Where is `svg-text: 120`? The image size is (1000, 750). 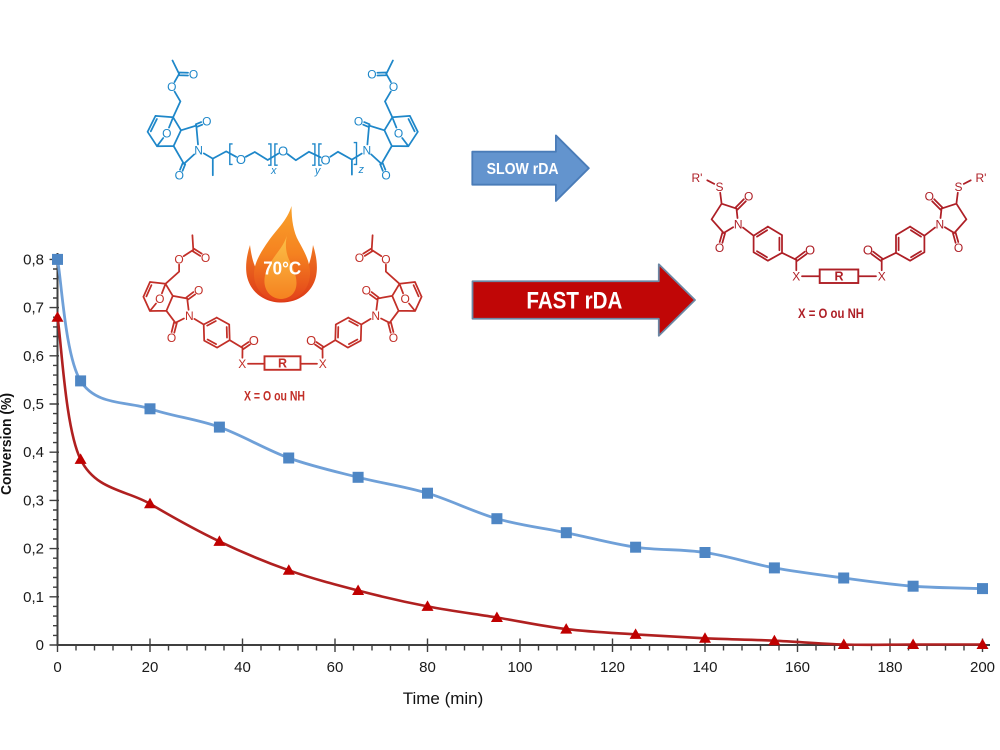
svg-text: 120 is located at coordinates (612, 667).